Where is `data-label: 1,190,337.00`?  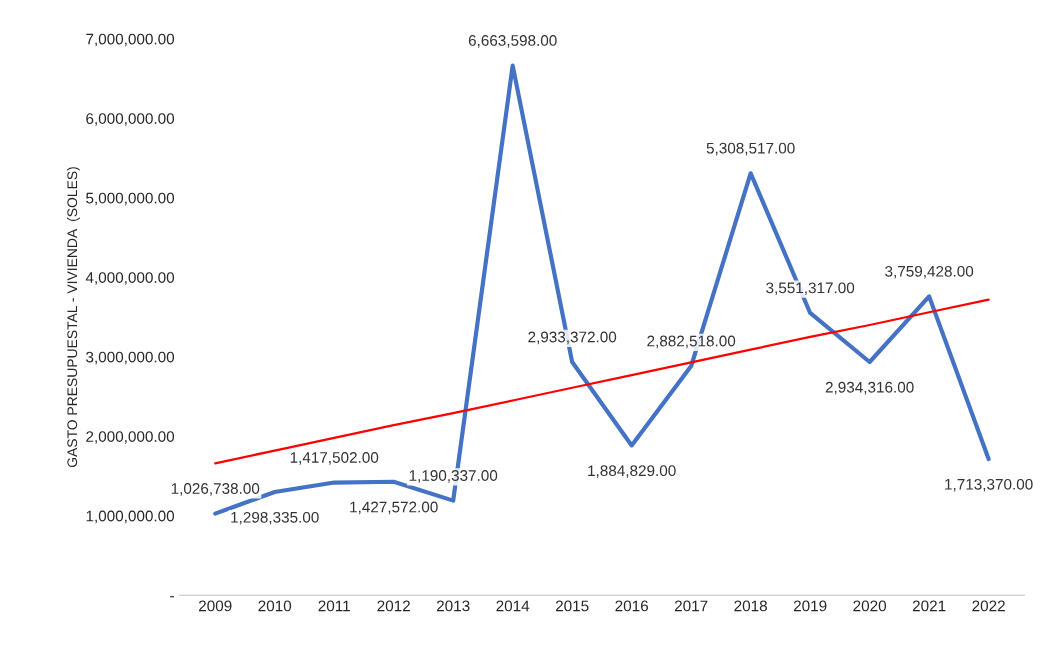 data-label: 1,190,337.00 is located at coordinates (453, 476).